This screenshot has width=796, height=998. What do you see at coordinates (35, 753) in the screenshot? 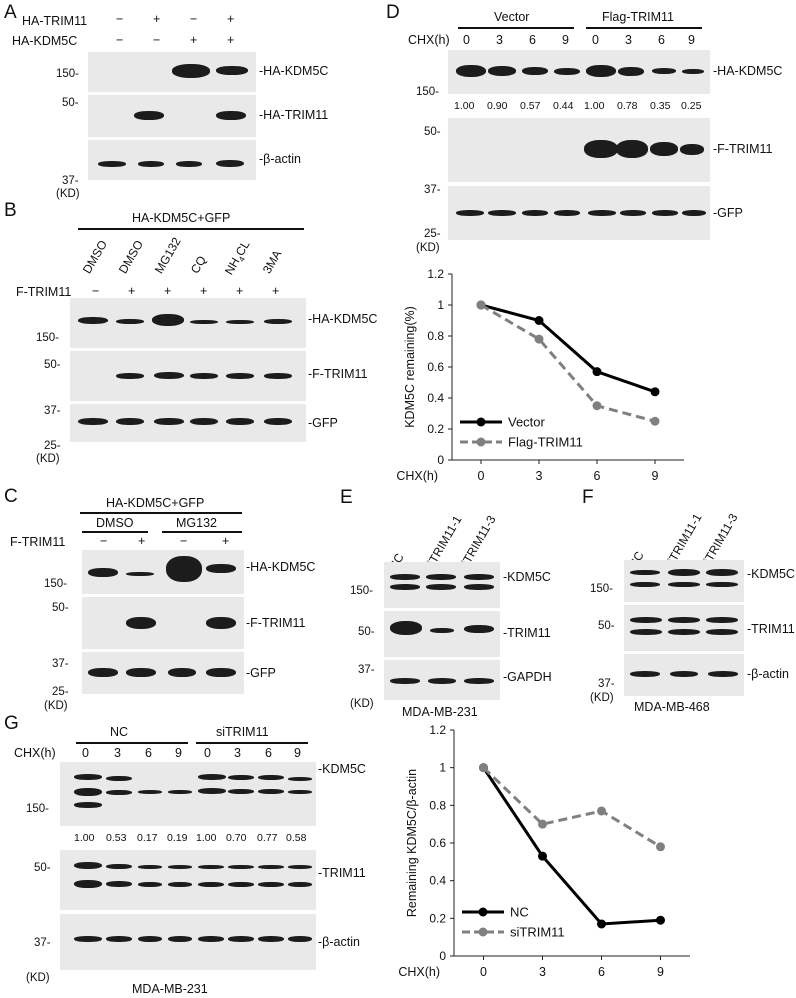
I see `g-chx-label: CHX(h)` at bounding box center [35, 753].